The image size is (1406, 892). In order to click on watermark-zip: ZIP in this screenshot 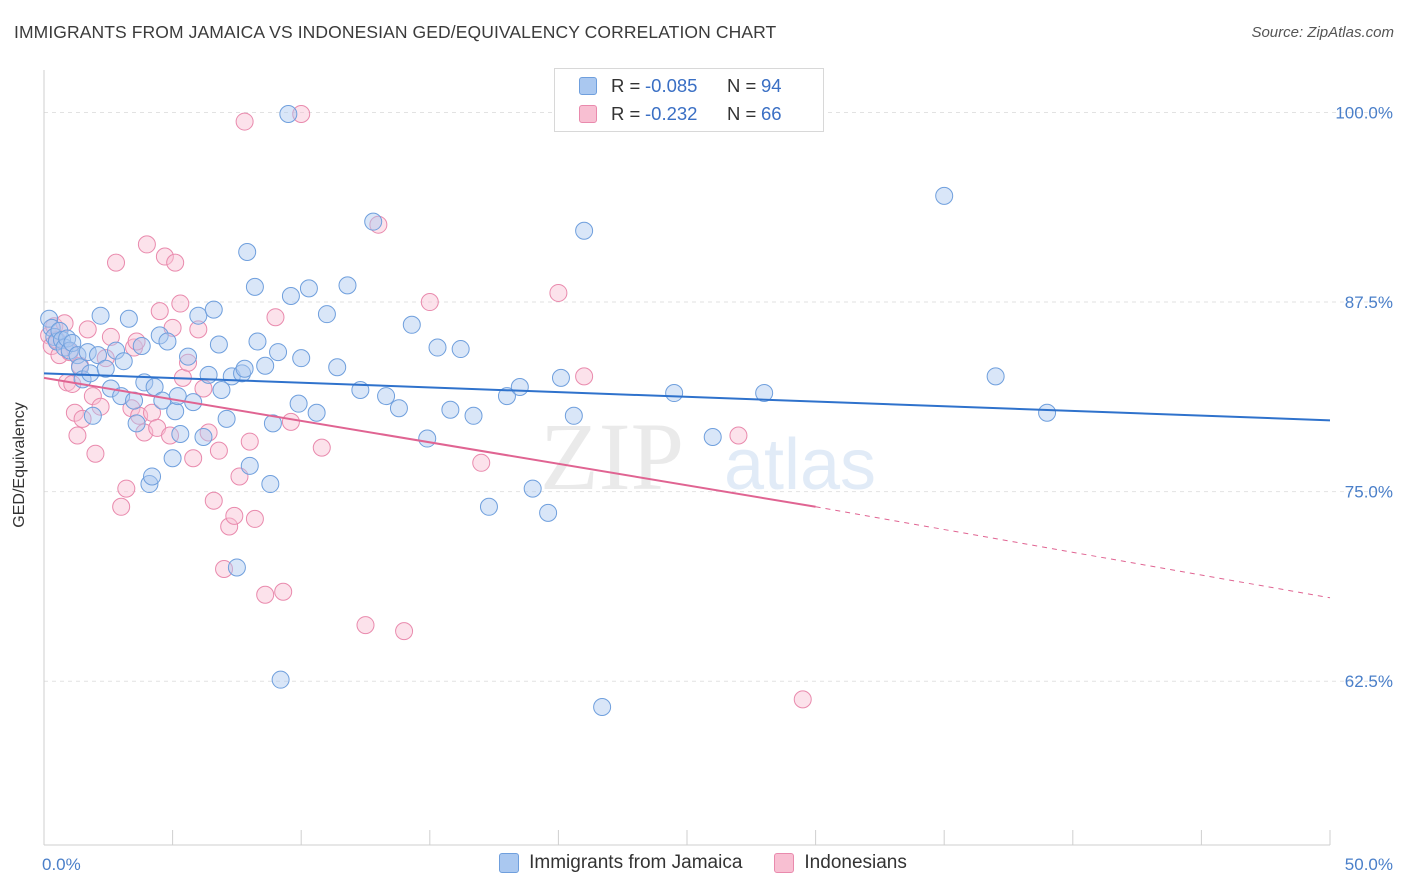, I will do `click(612, 456)`.